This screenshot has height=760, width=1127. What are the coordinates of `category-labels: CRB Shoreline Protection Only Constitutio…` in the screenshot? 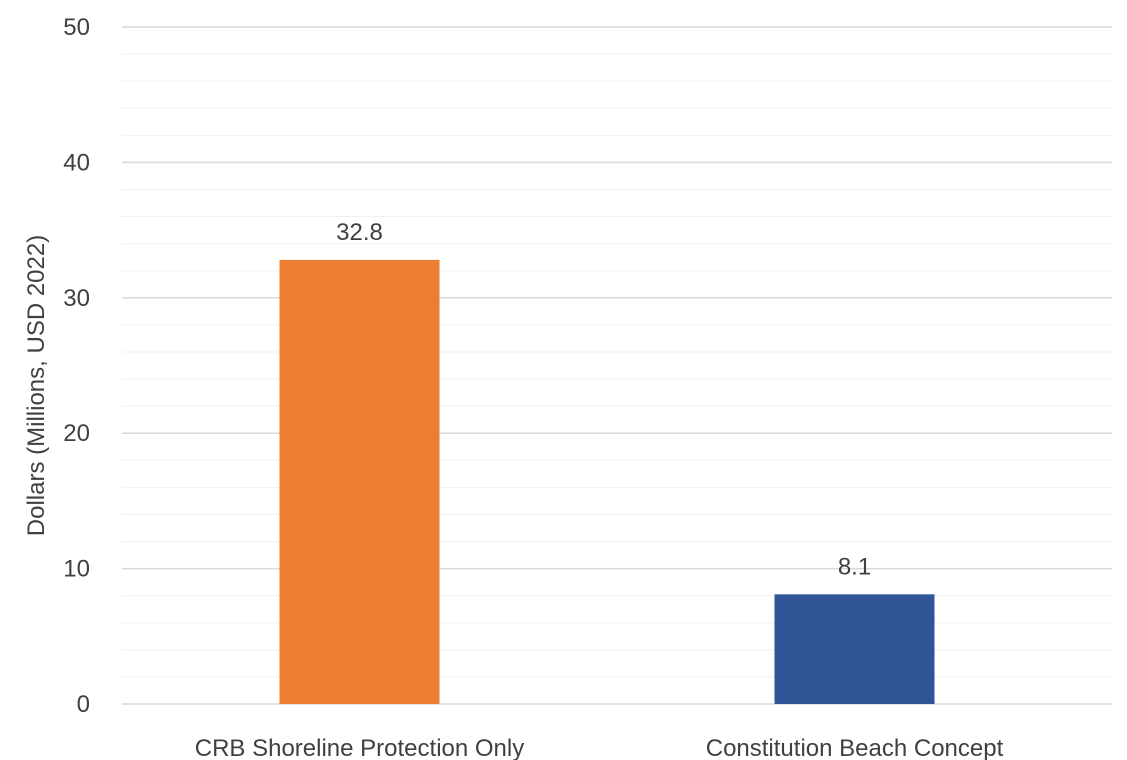 It's located at (599, 747).